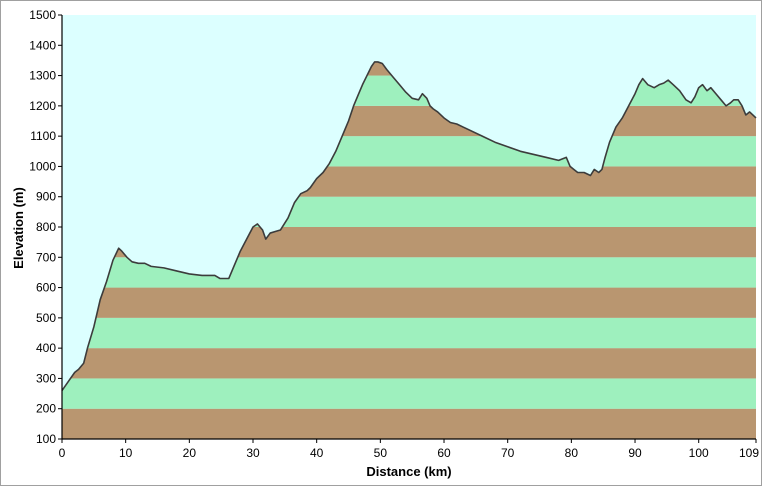  Describe the element at coordinates (42, 76) in the screenshot. I see `y-tick-label: 1300` at that location.